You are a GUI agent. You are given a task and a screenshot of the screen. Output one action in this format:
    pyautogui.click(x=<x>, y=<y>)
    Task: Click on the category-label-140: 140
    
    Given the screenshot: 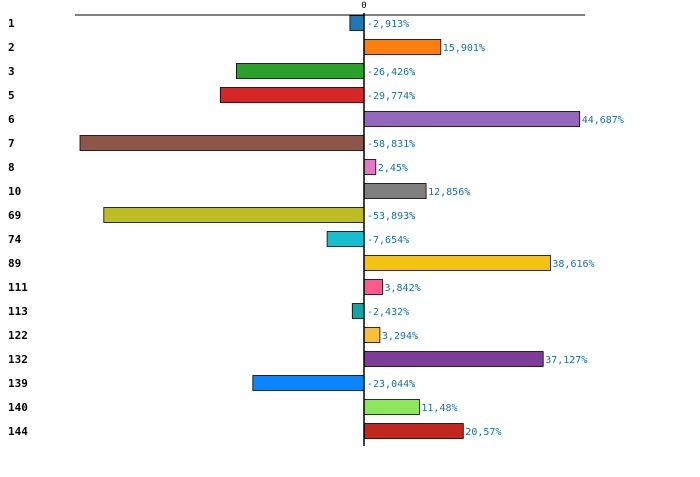 What is the action you would take?
    pyautogui.click(x=18, y=407)
    